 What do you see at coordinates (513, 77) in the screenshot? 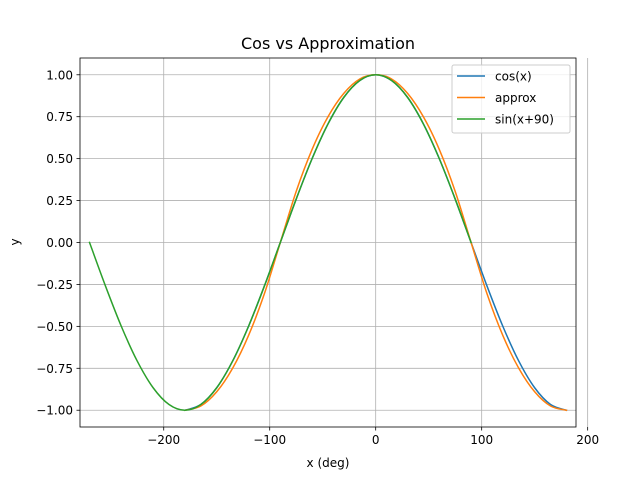
I see `legend-label-0: cos(x)` at bounding box center [513, 77].